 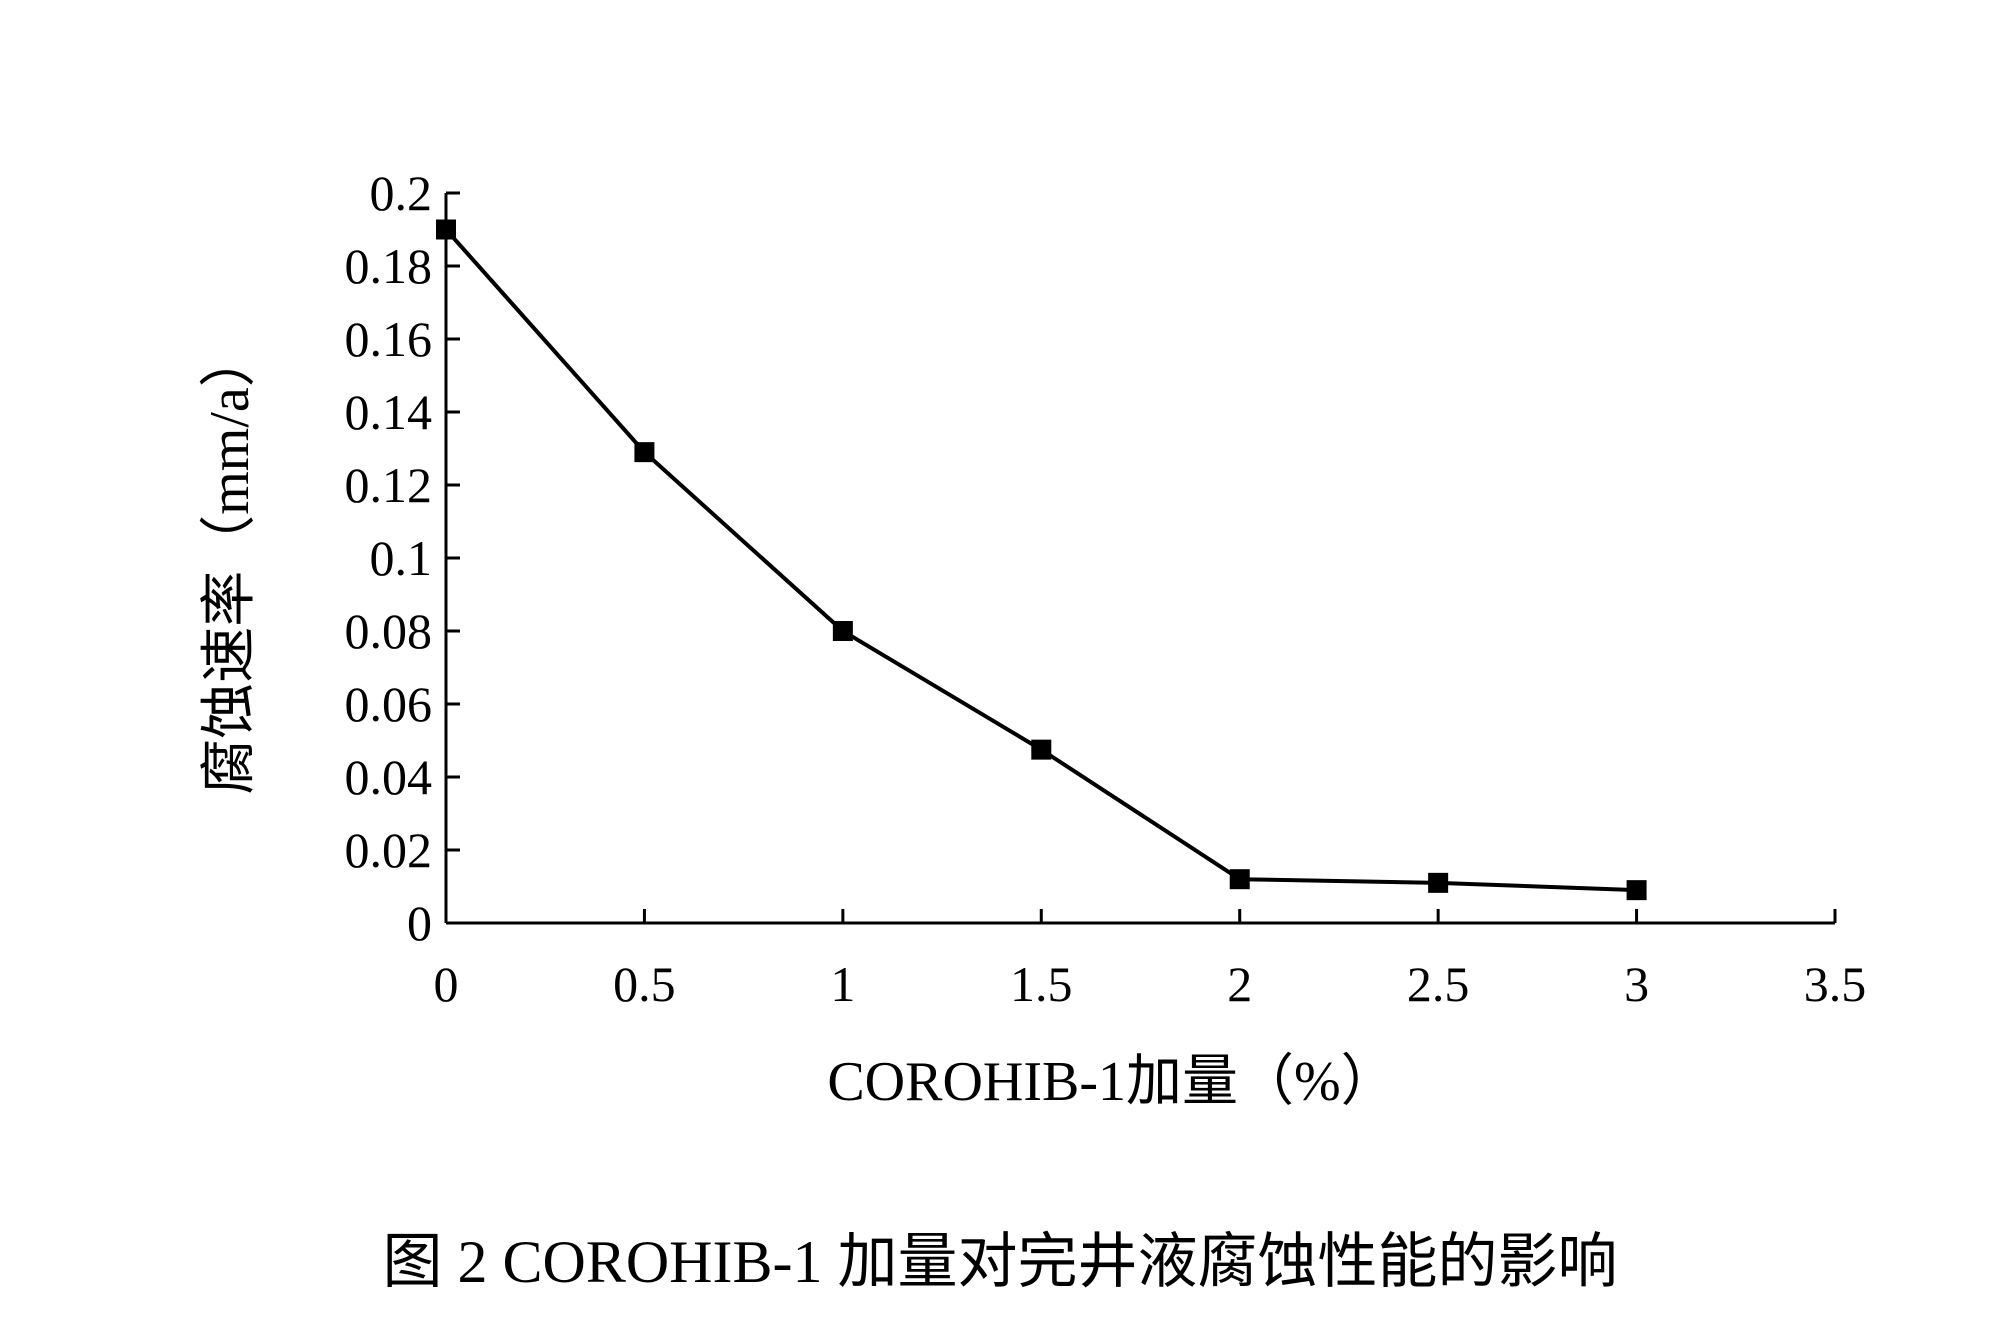 I want to click on y-tick-label: 0.18, so click(x=389, y=266).